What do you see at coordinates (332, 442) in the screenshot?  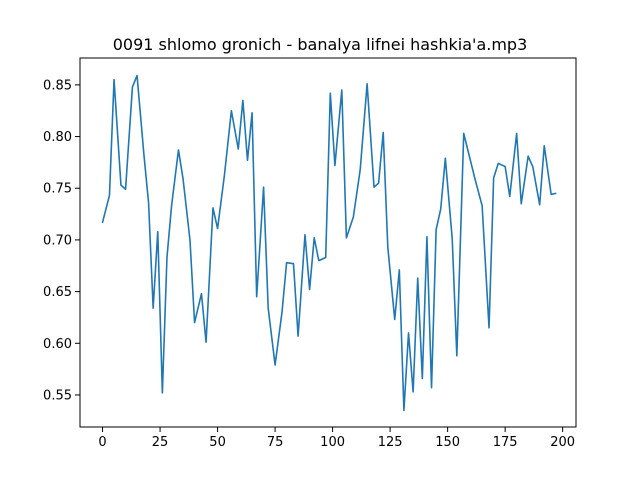 I see `x-tick-label: 100` at bounding box center [332, 442].